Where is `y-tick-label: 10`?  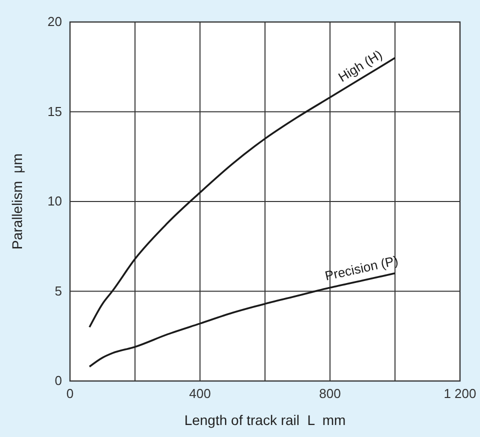 y-tick-label: 10 is located at coordinates (55, 201).